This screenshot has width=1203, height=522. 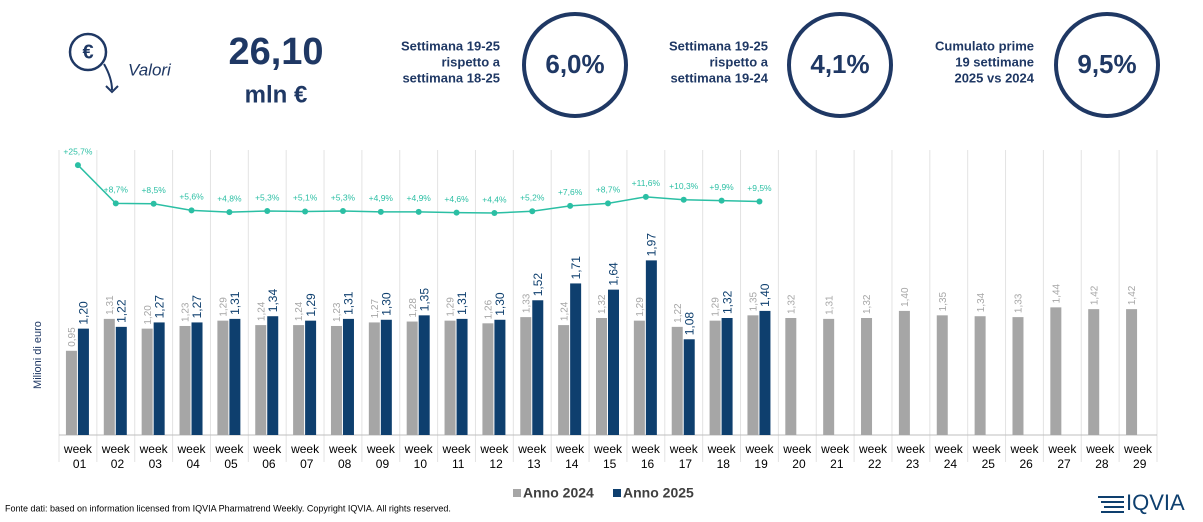 I want to click on y-axis-label: Milioni di euro, so click(x=38, y=355).